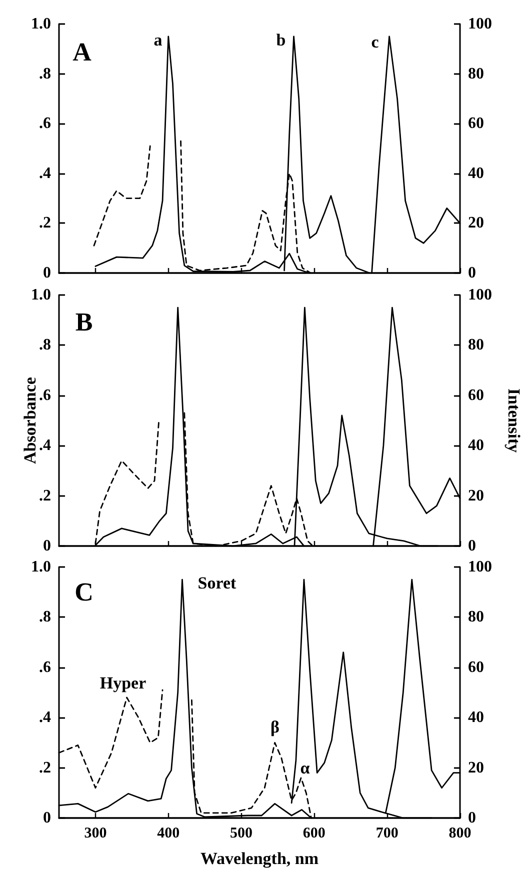 The width and height of the screenshot is (530, 876). What do you see at coordinates (241, 834) in the screenshot?
I see `x-tick-label: 500` at bounding box center [241, 834].